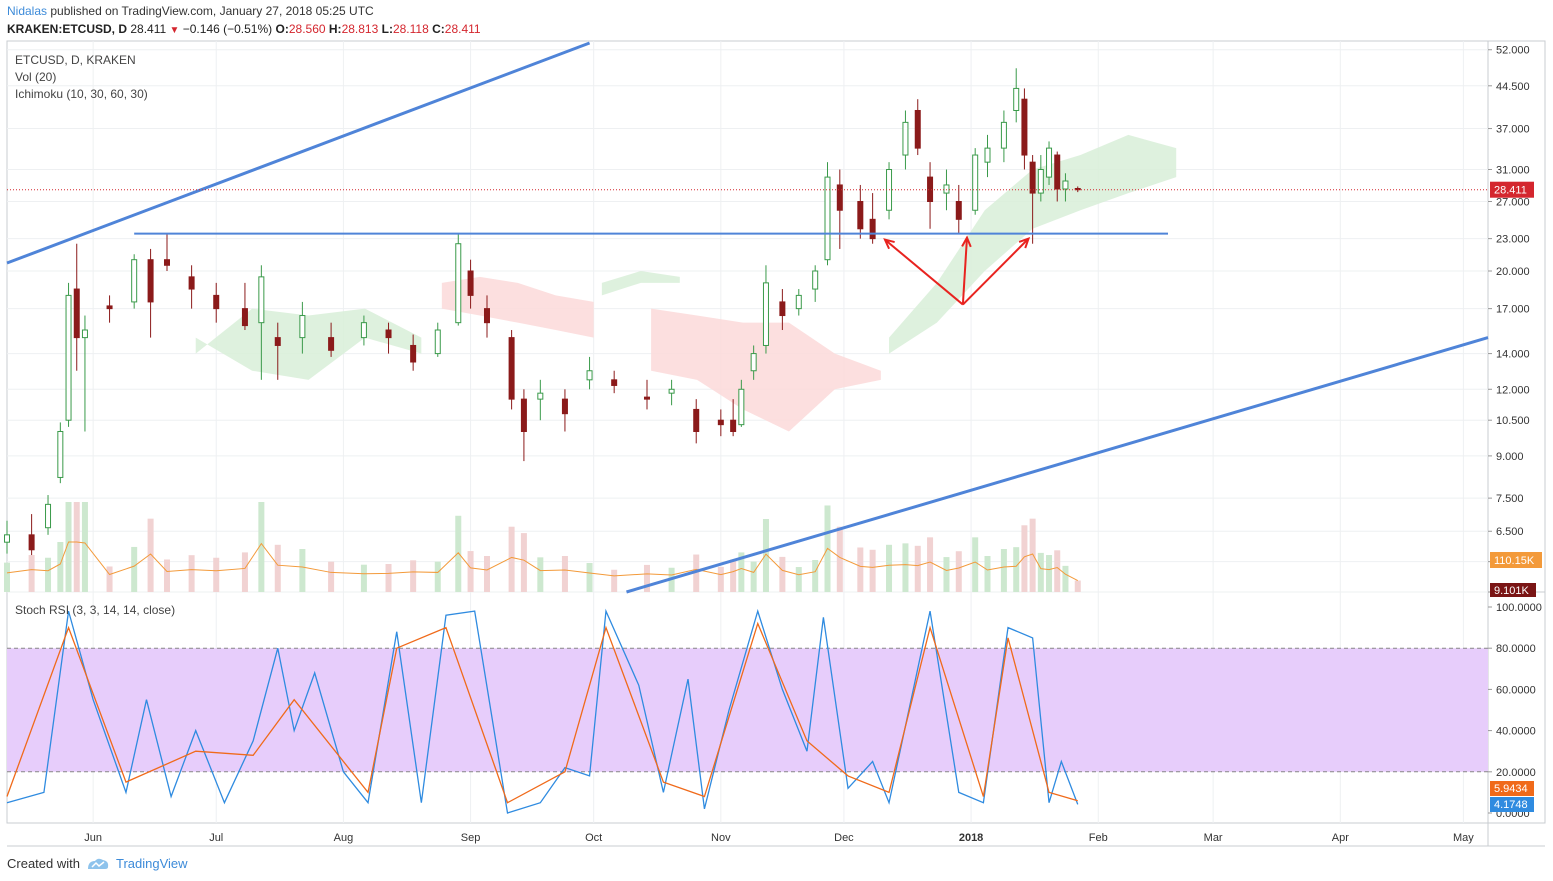 The width and height of the screenshot is (1553, 881). Describe the element at coordinates (462, 29) in the screenshot. I see `close-value: 28.411` at that location.